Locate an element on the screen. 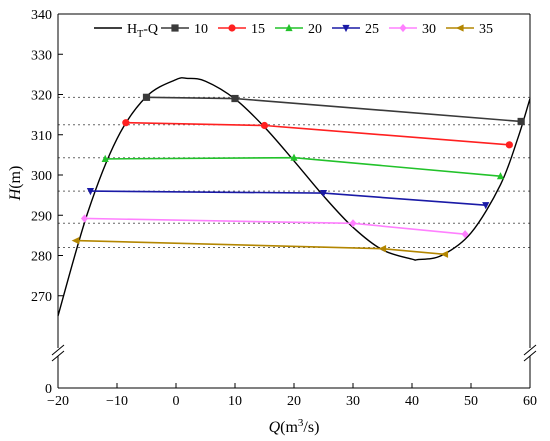  y-tick-label: 300 is located at coordinates (41, 176).